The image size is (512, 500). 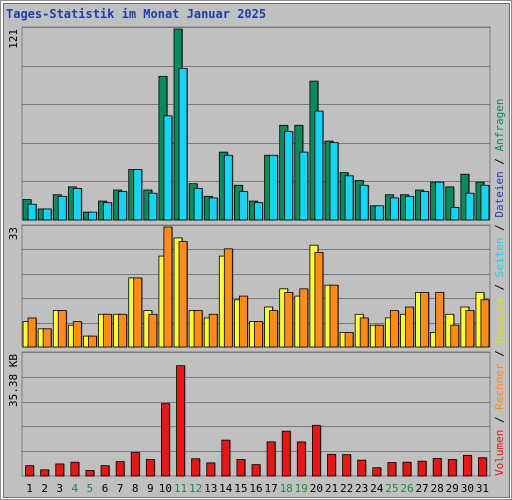 What do you see at coordinates (331, 488) in the screenshot?
I see `x-tick-label-21: 21` at bounding box center [331, 488].